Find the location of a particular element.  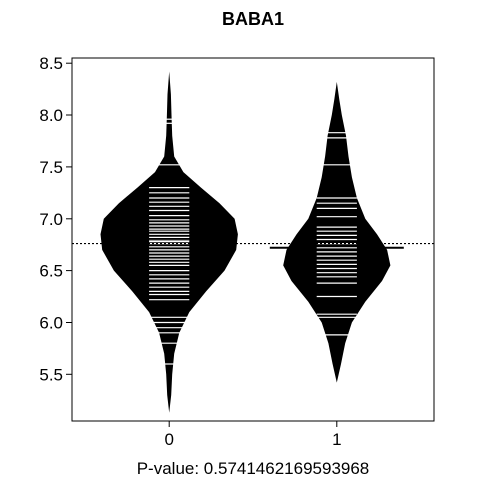

y-tick-label-2: 6.5 is located at coordinates (51, 271).